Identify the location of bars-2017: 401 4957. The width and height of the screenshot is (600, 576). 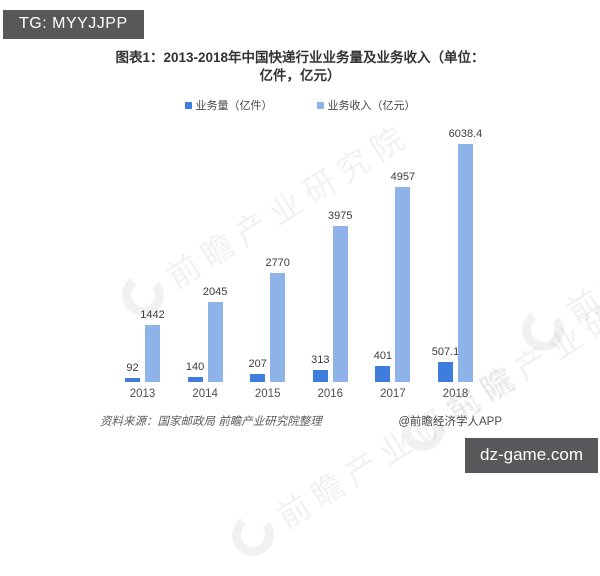
(394, 257).